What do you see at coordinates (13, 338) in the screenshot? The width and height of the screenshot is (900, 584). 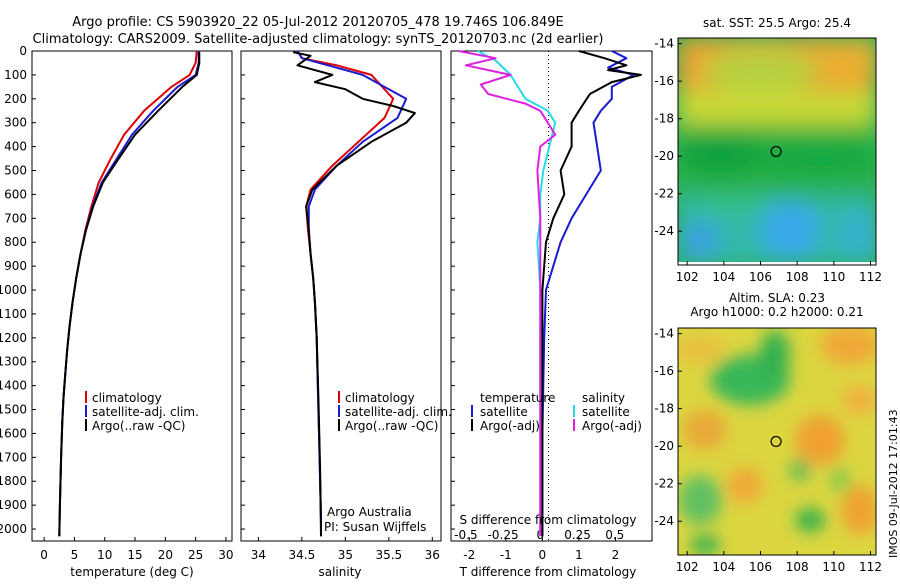 I see `depth-tick-label: 1200` at bounding box center [13, 338].